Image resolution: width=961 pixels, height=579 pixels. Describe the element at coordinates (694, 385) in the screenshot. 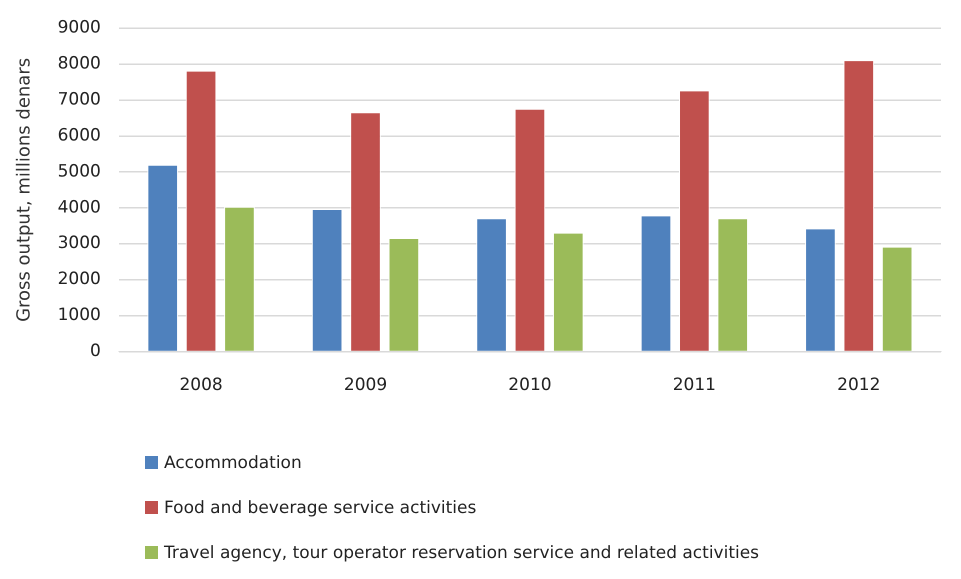

I see `x-tick-label: 2011` at that location.